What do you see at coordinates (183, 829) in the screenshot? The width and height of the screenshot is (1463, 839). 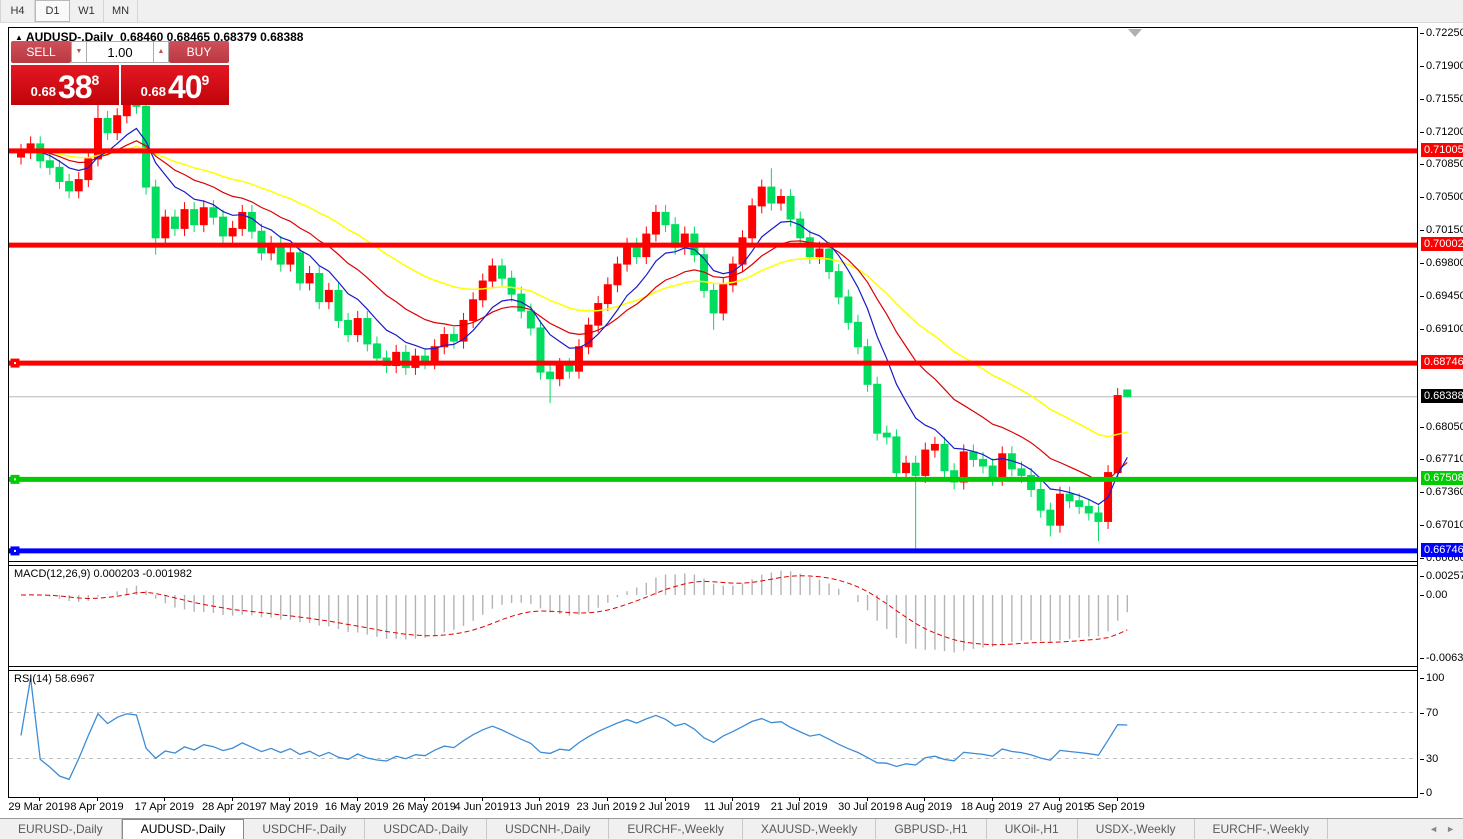 I see `chart-tab-1: AUDUSD-,Daily` at bounding box center [183, 829].